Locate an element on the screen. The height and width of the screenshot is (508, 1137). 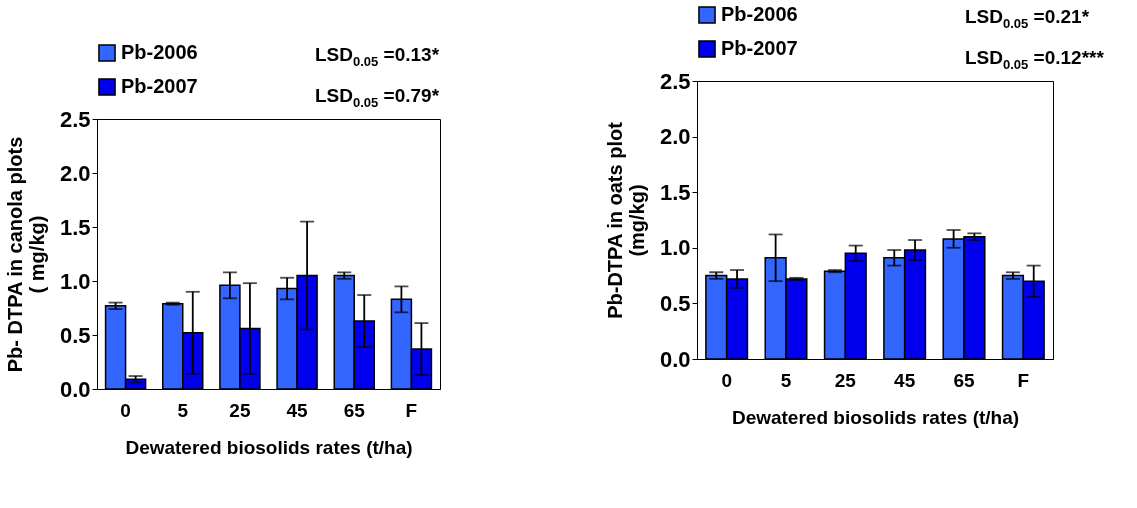
text: LSD$_{0.05}$ =0.12*** is located at coordinates (1034, 59).